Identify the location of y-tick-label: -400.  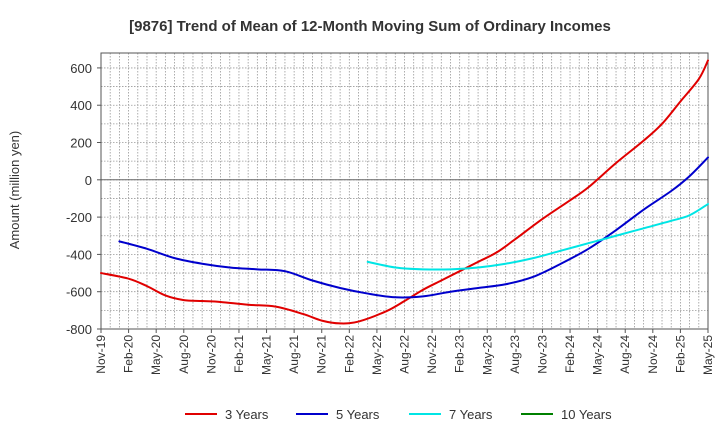
(79, 254).